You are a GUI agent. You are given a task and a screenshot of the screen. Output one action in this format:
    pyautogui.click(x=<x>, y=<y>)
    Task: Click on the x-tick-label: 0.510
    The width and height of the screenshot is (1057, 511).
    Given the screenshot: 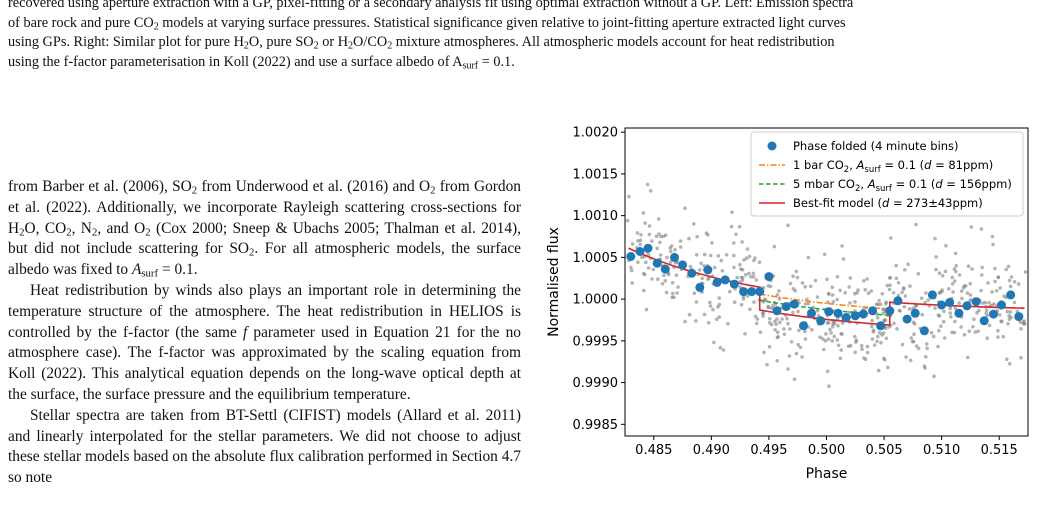 What is the action you would take?
    pyautogui.click(x=941, y=450)
    